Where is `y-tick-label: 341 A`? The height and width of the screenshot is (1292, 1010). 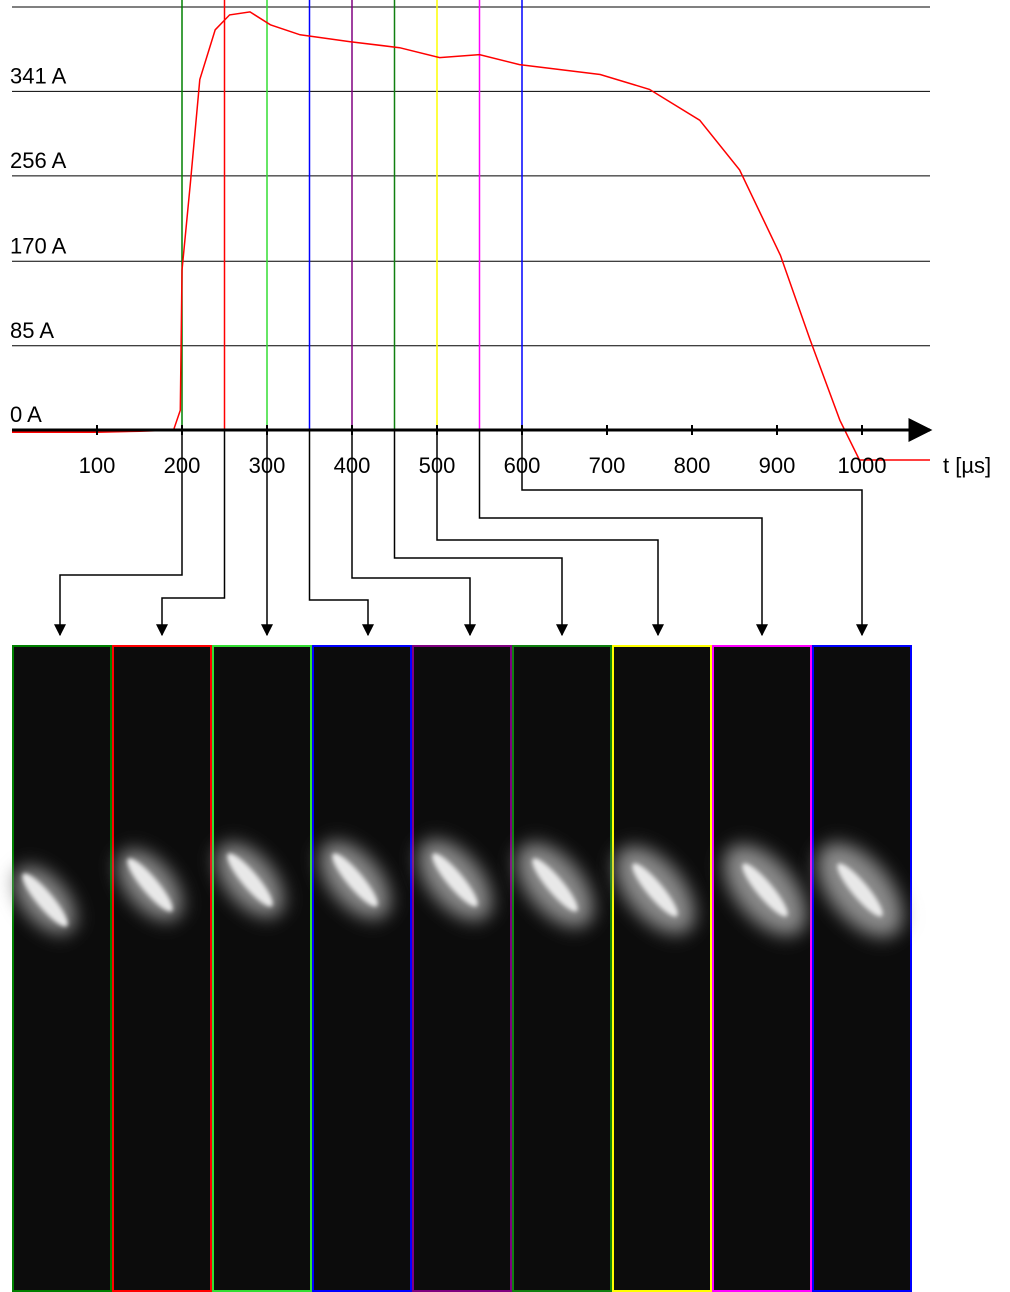
y-tick-label: 341 A is located at coordinates (38, 75).